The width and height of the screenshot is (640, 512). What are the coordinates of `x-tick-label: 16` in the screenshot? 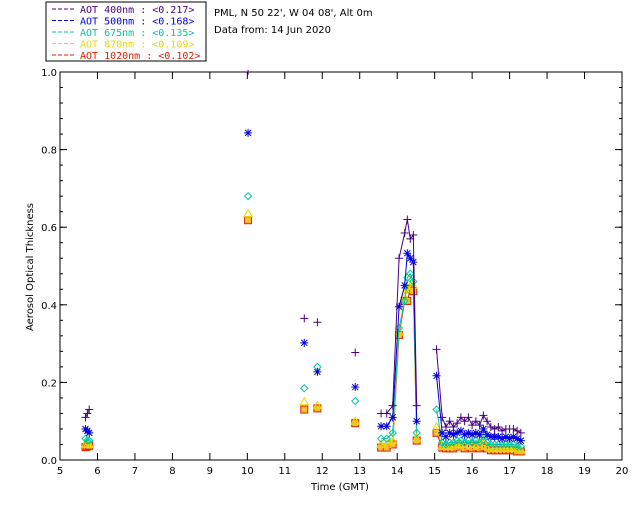 It's located at (472, 471).